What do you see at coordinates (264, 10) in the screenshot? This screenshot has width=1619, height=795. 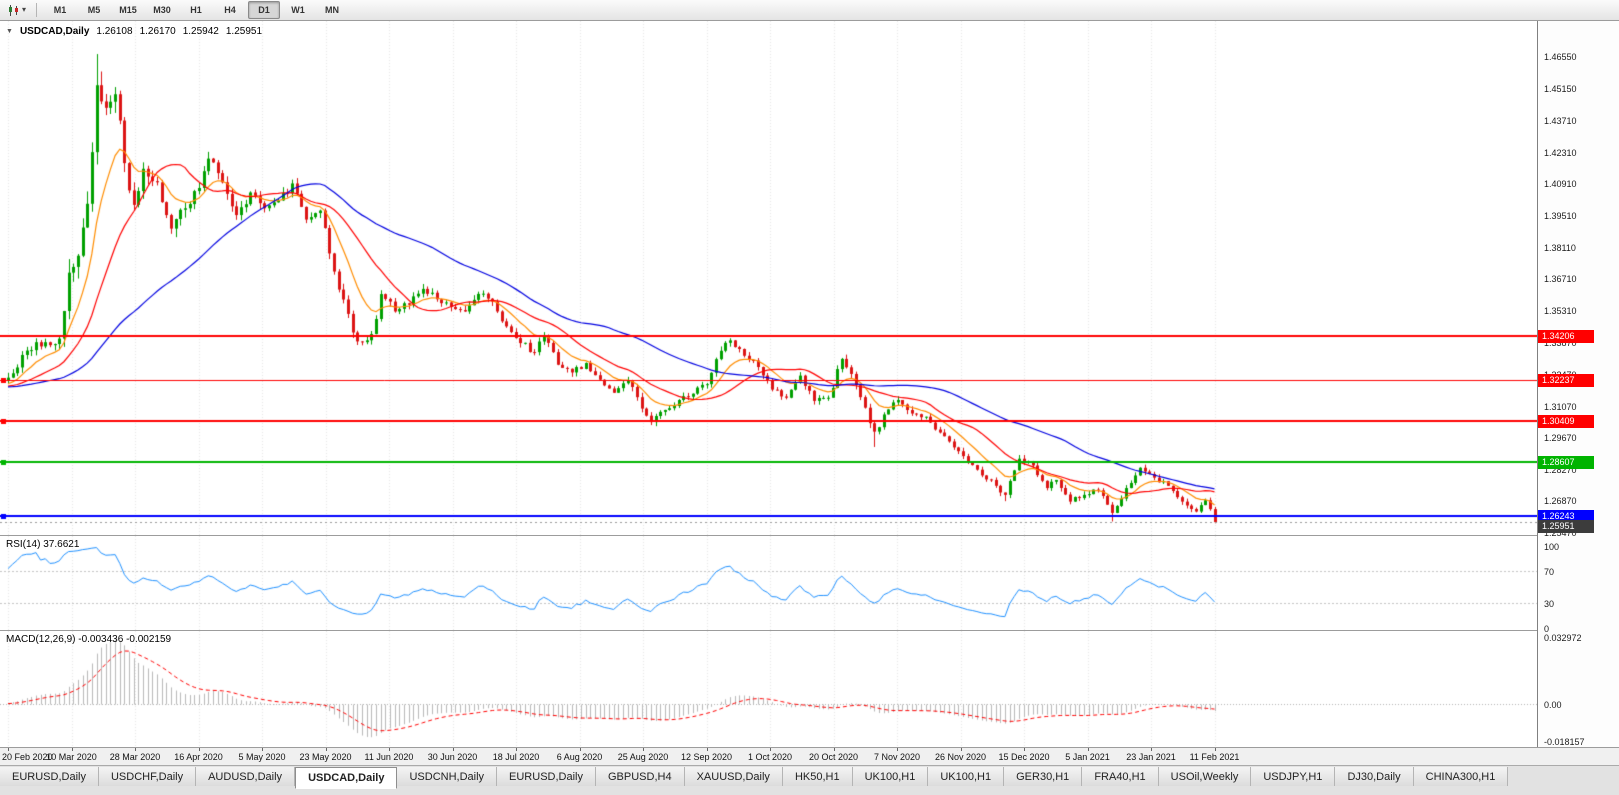 I see `timeframe-button-d1: D1` at bounding box center [264, 10].